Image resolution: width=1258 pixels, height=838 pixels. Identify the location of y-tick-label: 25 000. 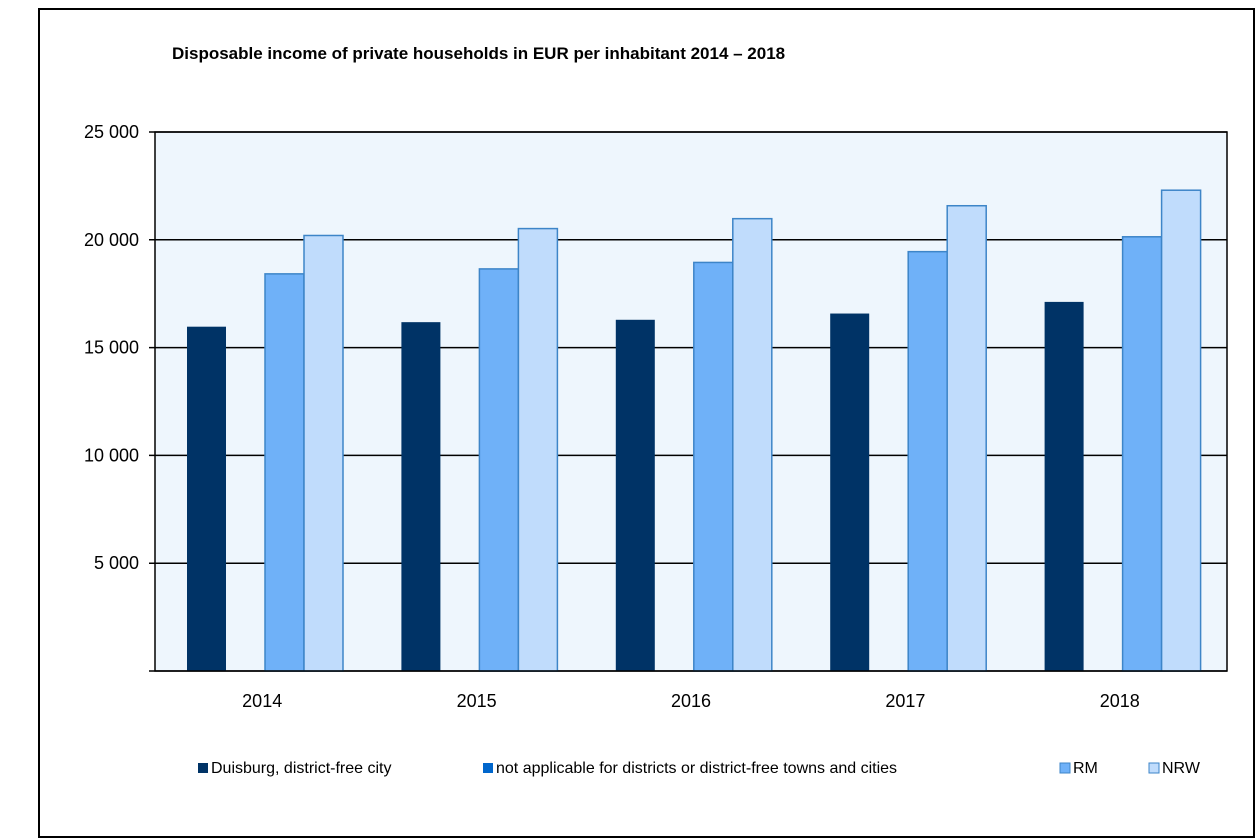
(111, 132).